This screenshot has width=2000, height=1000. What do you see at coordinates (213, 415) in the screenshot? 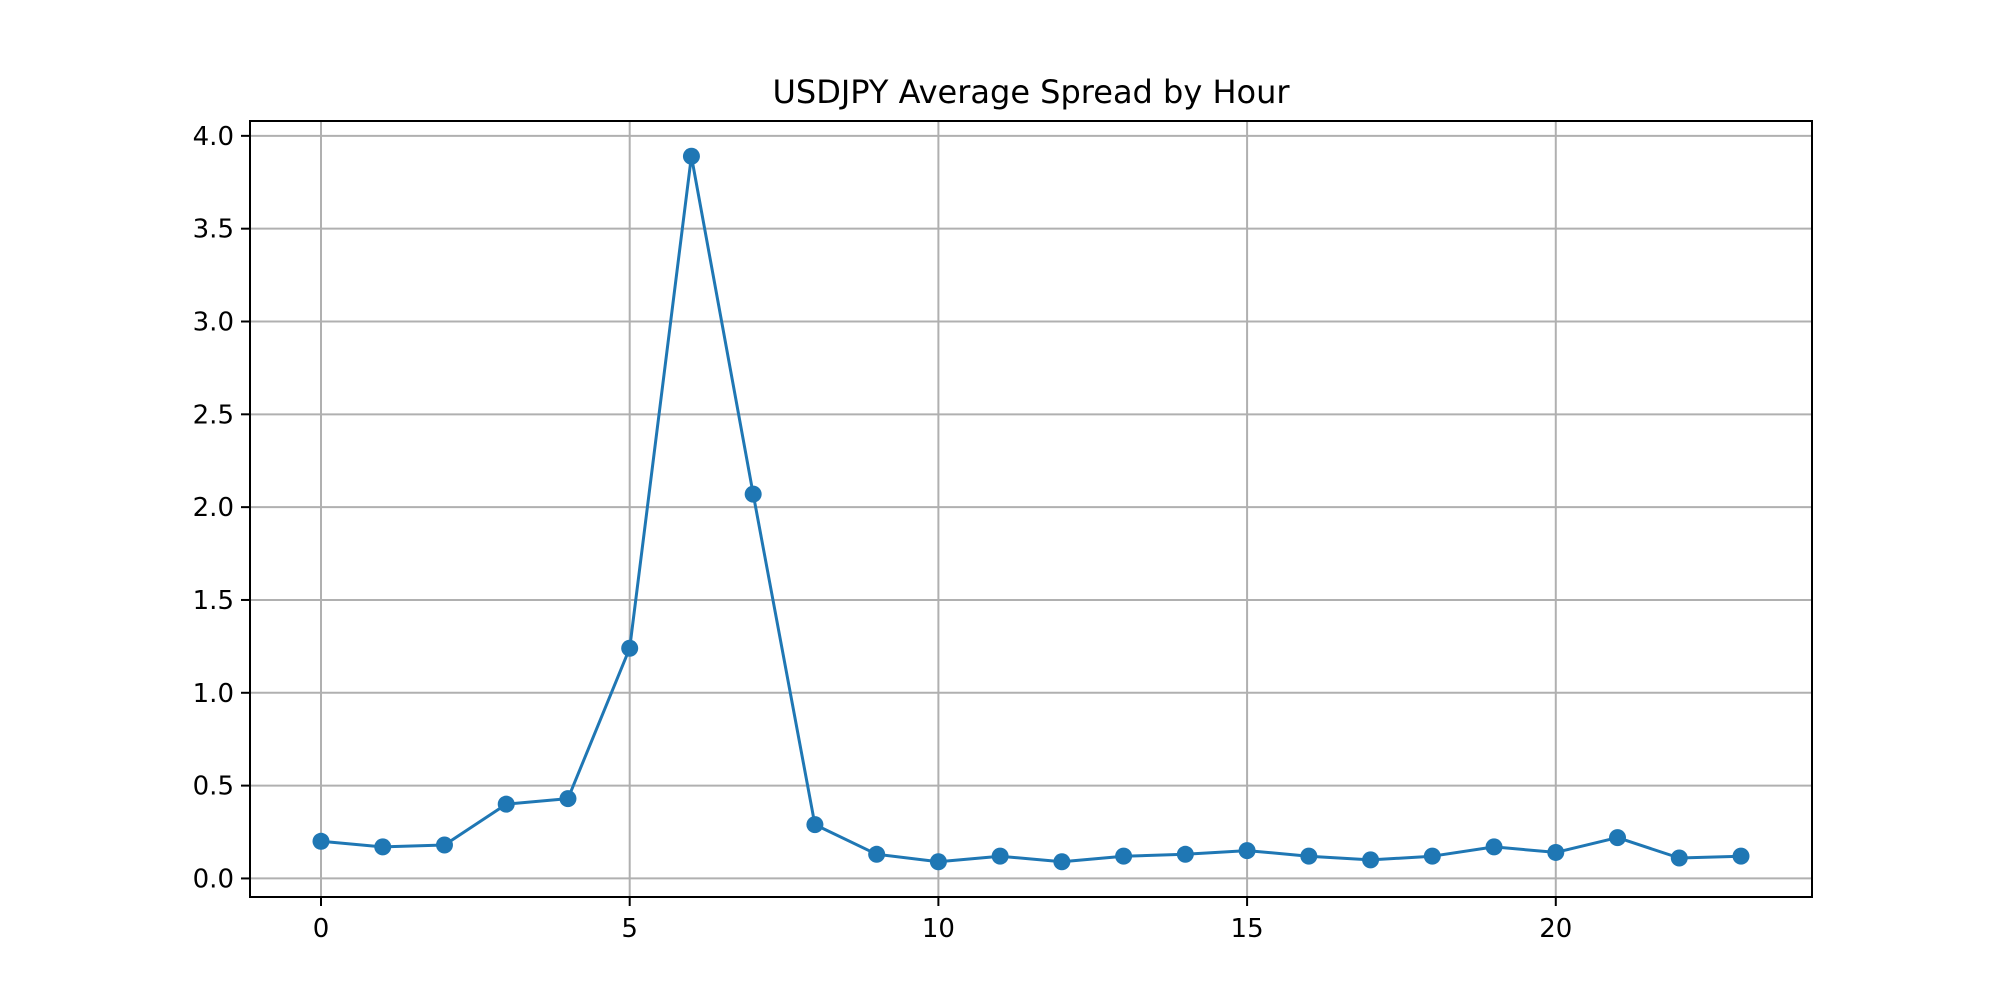
I see `y-tick-label: 2.5` at bounding box center [213, 415].